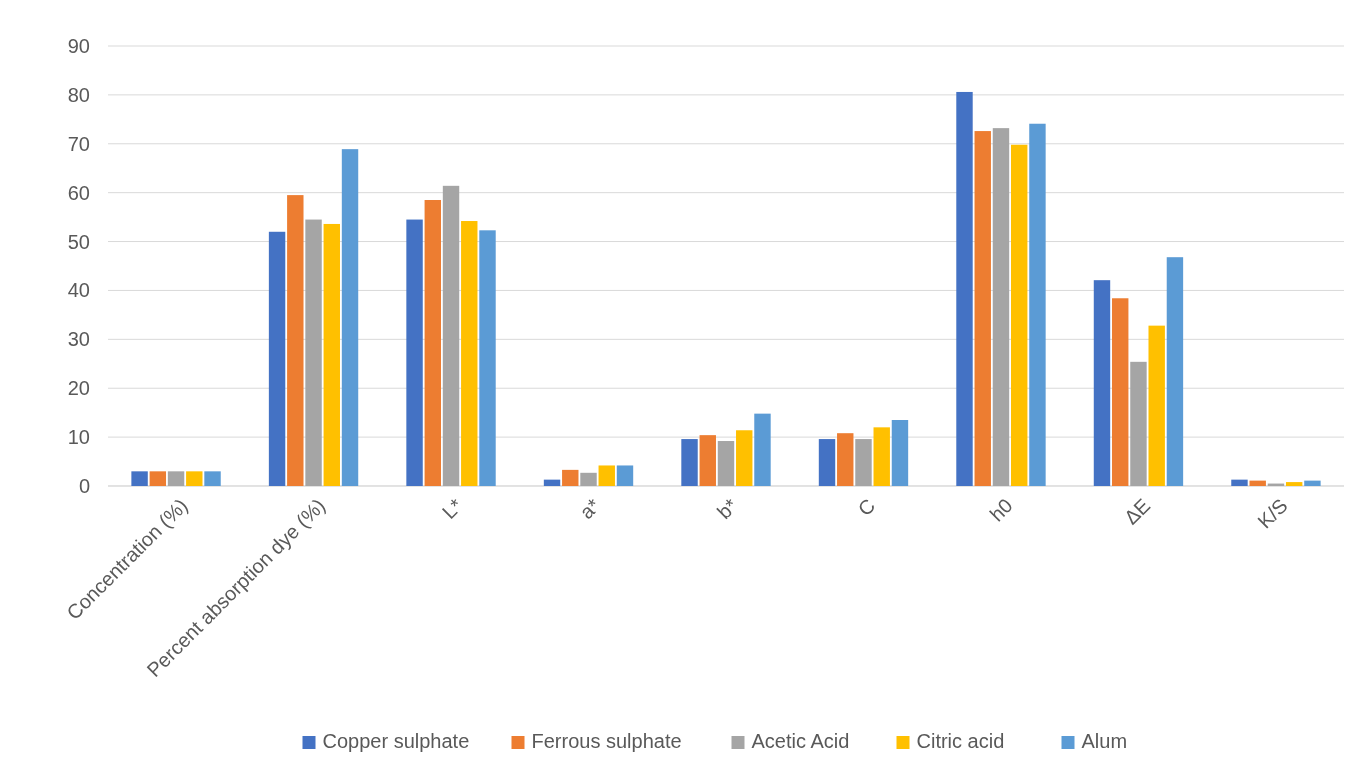  What do you see at coordinates (78, 388) in the screenshot?
I see `y-tick-label: 20` at bounding box center [78, 388].